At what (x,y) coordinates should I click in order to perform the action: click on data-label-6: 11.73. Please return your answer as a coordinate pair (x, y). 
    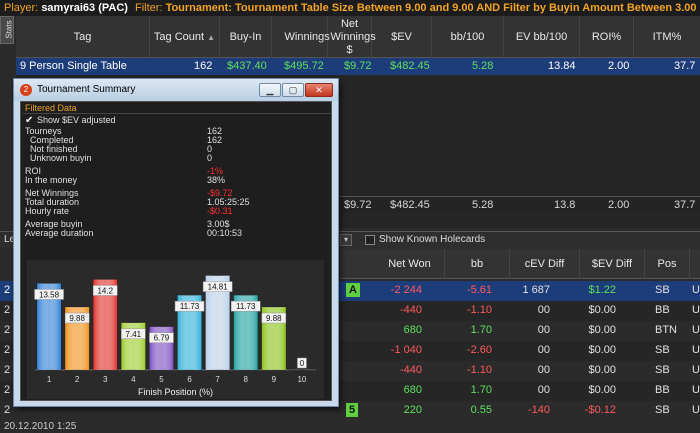
    Looking at the image, I should click on (190, 306).